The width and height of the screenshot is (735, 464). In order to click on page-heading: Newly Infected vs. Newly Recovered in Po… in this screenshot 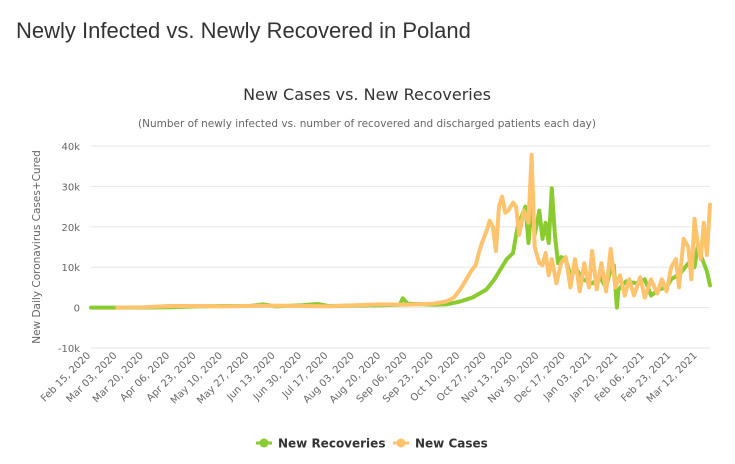, I will do `click(243, 30)`.